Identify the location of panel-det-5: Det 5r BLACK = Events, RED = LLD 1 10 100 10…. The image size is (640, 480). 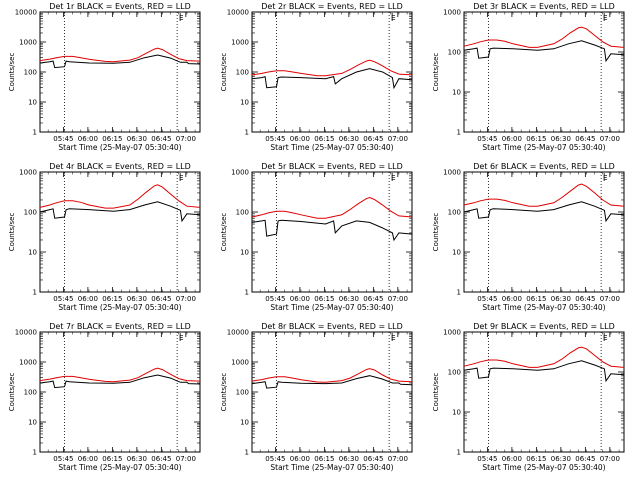
(316, 237).